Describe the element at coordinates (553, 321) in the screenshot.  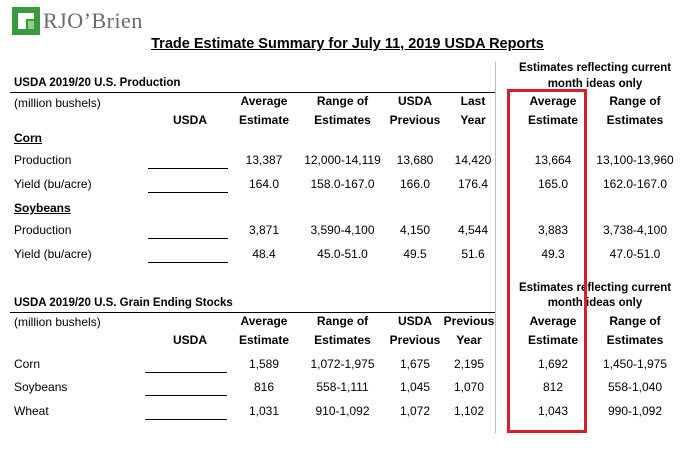
I see `stocks-header-cur-avg1: Average` at that location.